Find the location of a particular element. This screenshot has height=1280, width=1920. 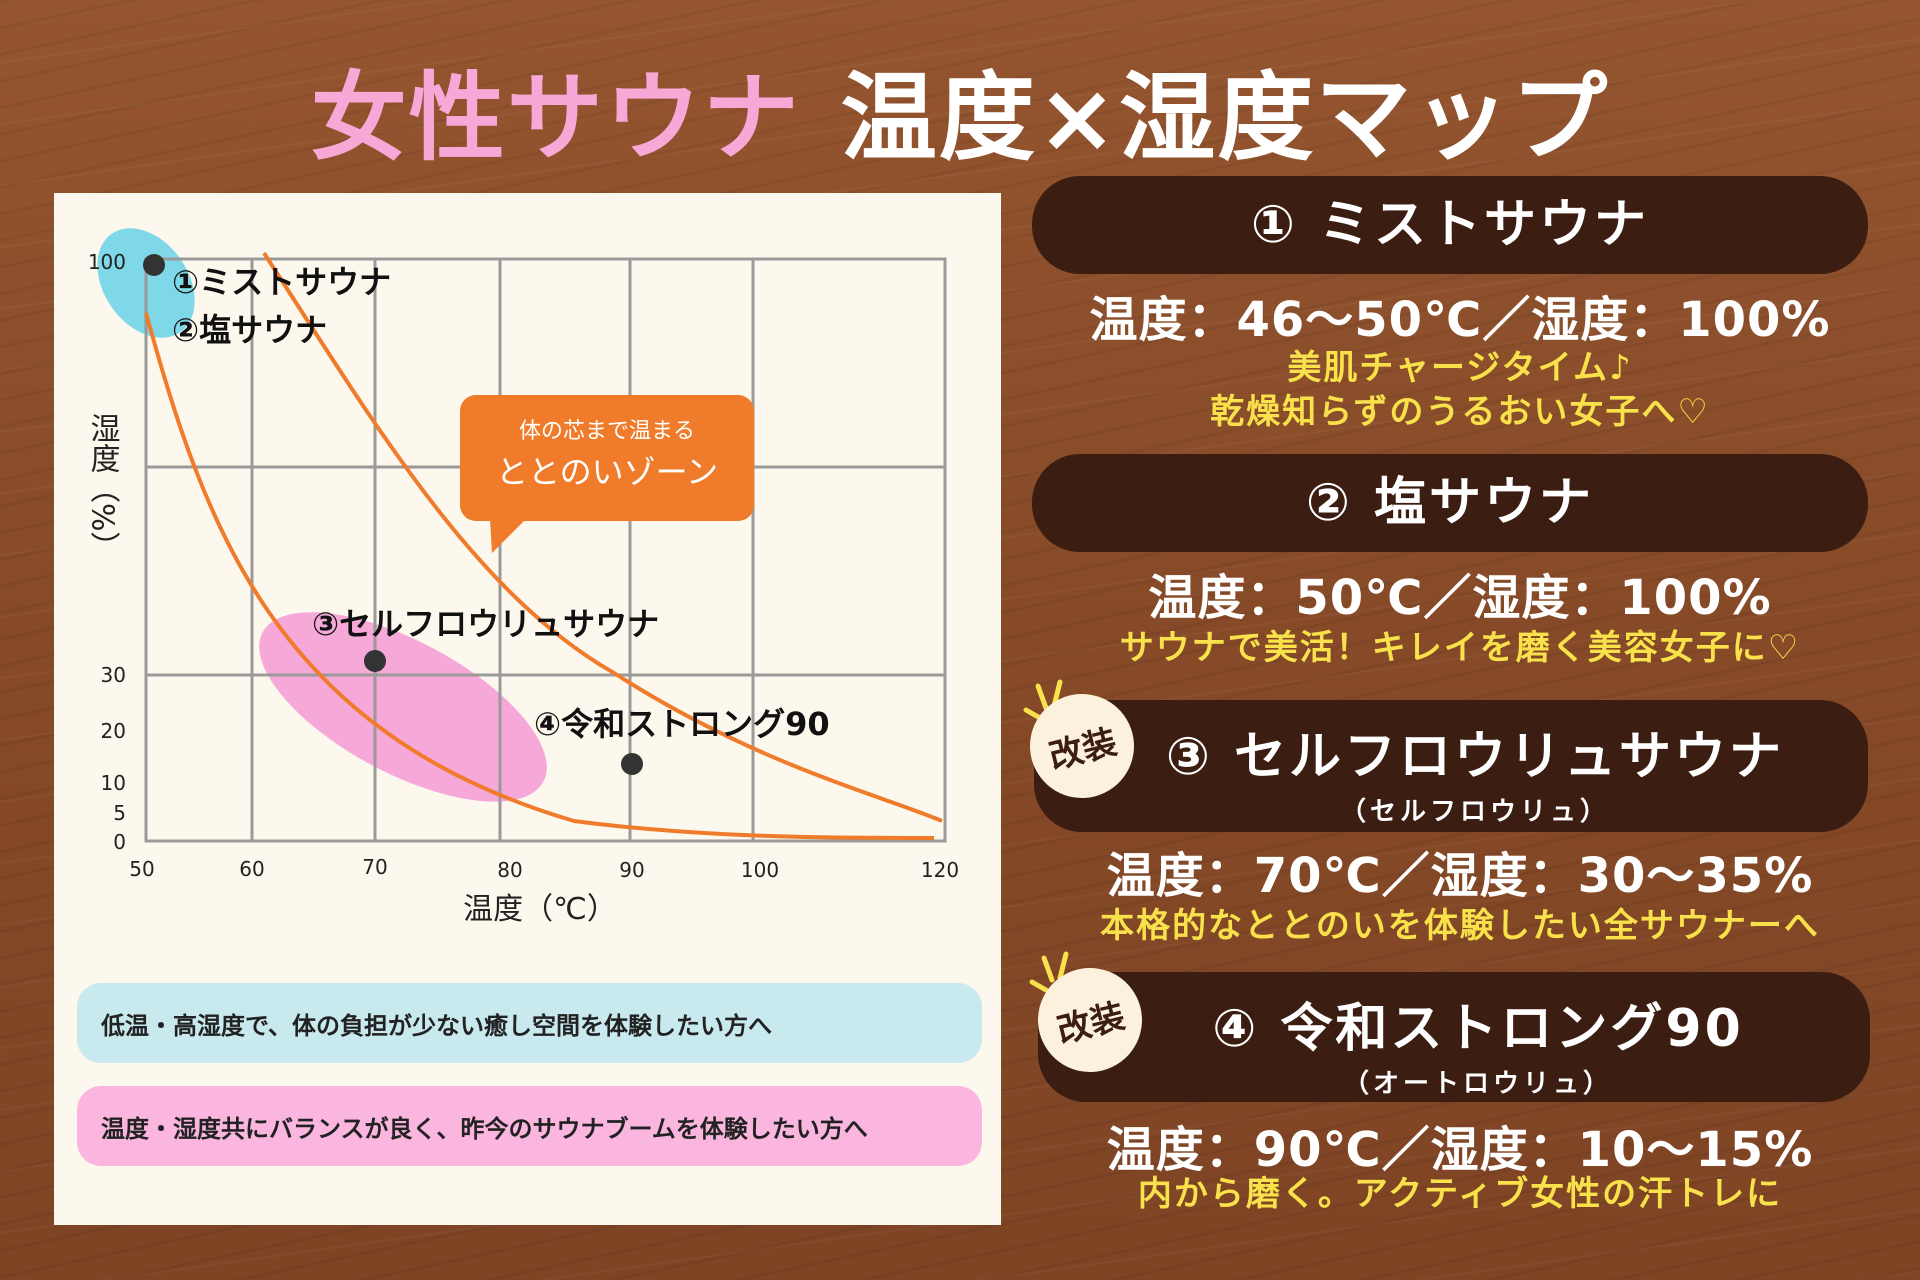

page-title: 女性サウナ 温度×湿度マップ is located at coordinates (960, 109).